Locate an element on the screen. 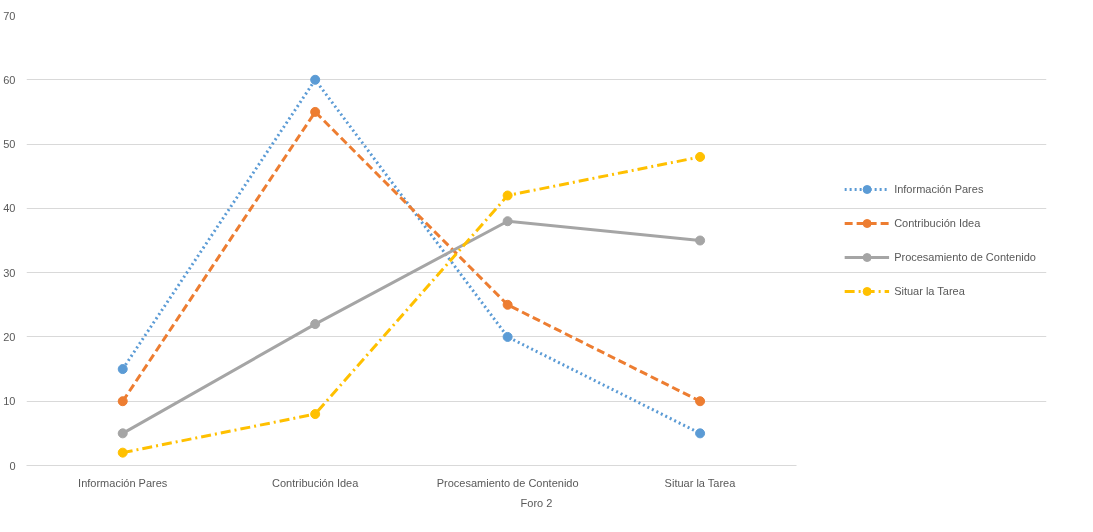 This screenshot has height=532, width=1093. legend-label: Situar la Tarea is located at coordinates (929, 291).